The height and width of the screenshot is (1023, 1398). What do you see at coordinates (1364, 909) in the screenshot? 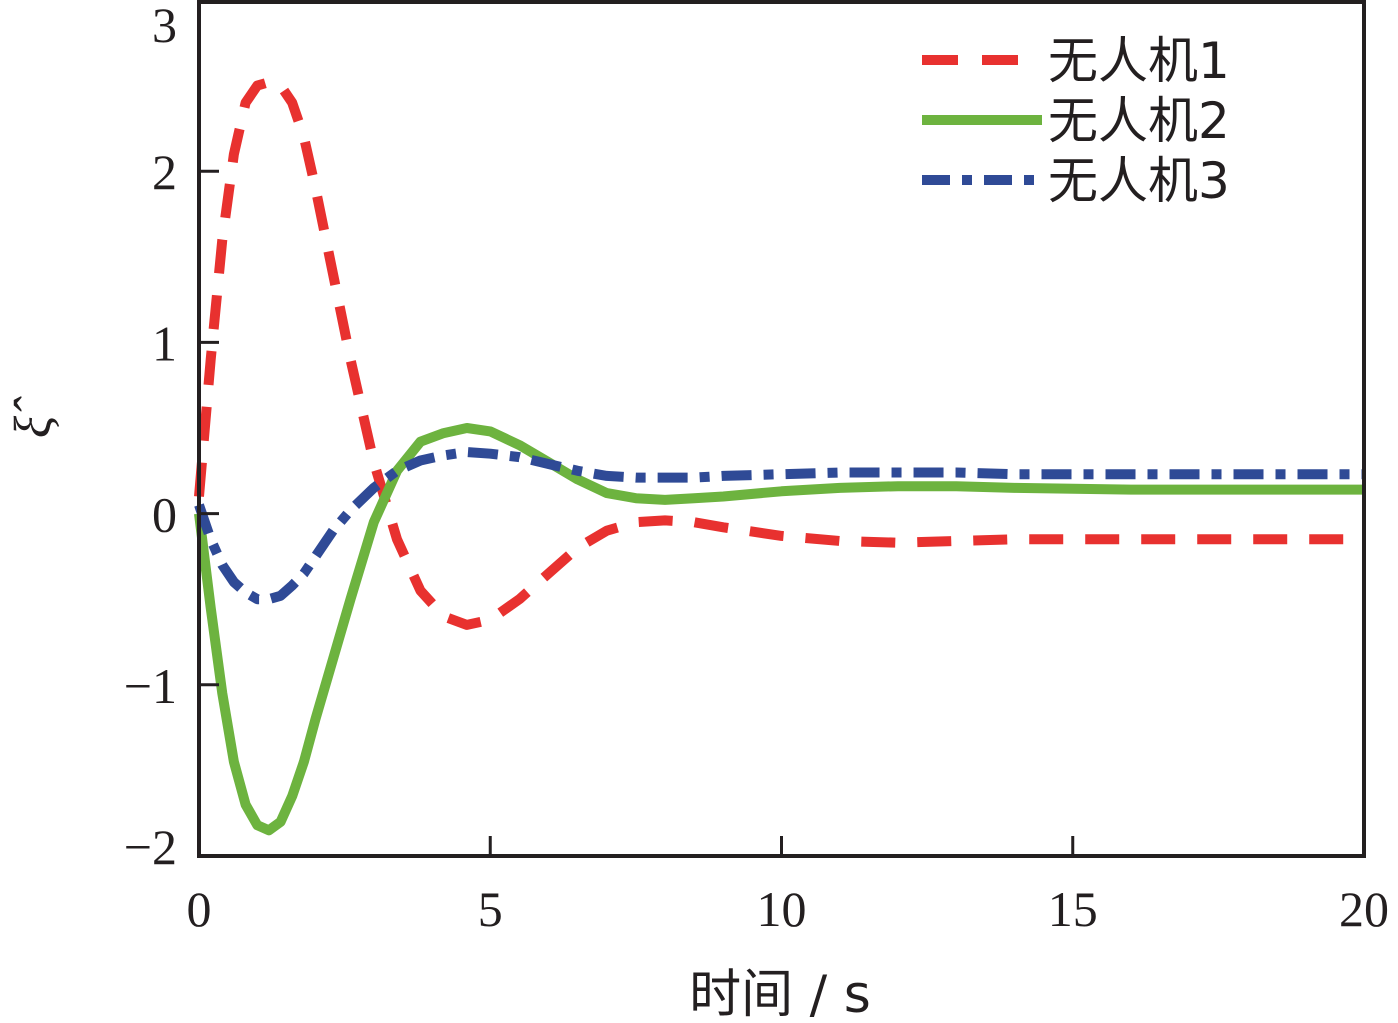
I see `x-tick-label: 20` at bounding box center [1364, 909].